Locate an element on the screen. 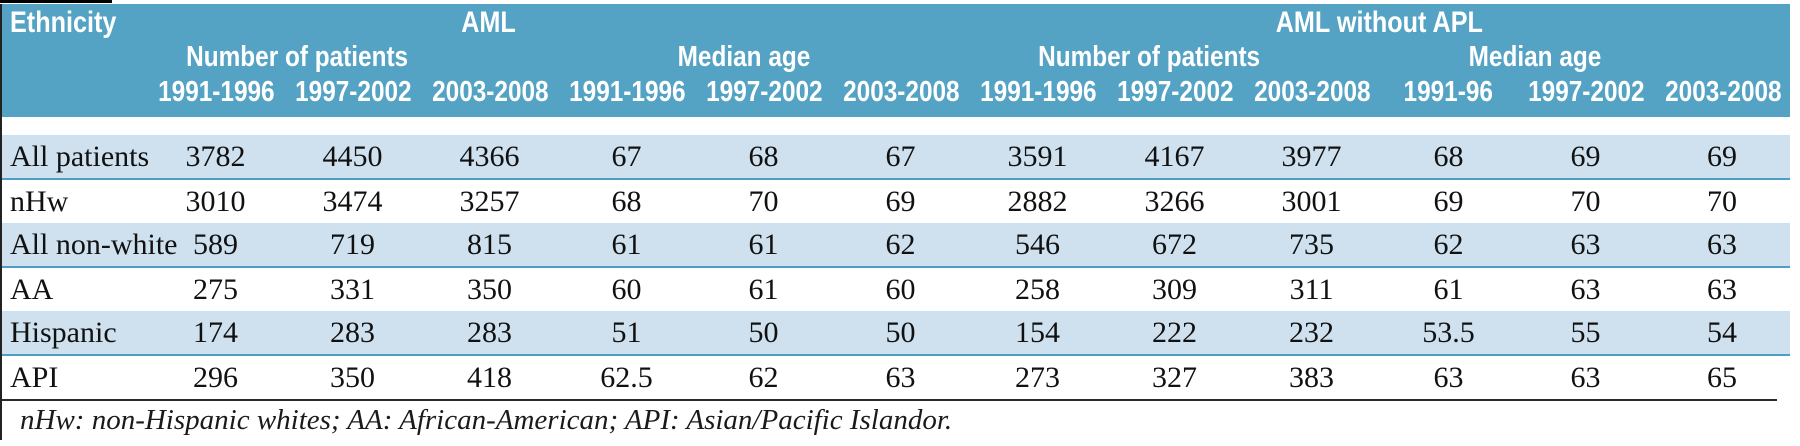 The width and height of the screenshot is (1800, 446). group-header-aml-without-apl: AML without APL is located at coordinates (1380, 22).